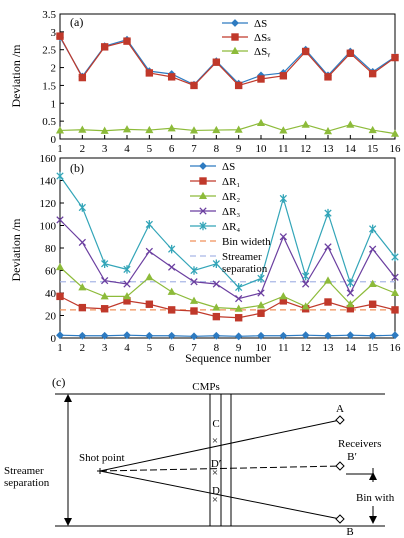  What do you see at coordinates (375, 498) in the screenshot?
I see `bin-width-label: Bin with` at bounding box center [375, 498].